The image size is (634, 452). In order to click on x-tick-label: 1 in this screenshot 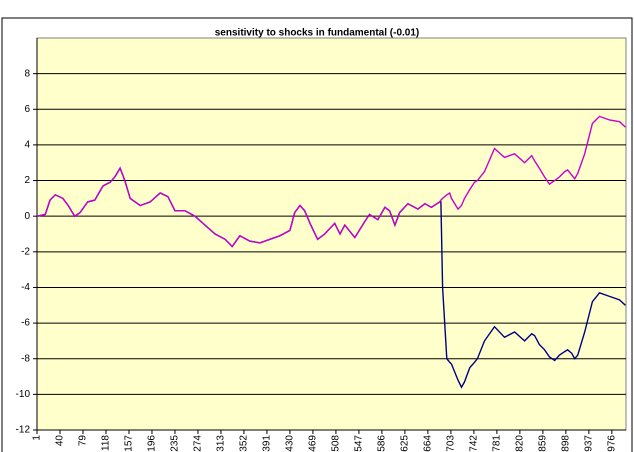, I will do `click(37, 438)`.